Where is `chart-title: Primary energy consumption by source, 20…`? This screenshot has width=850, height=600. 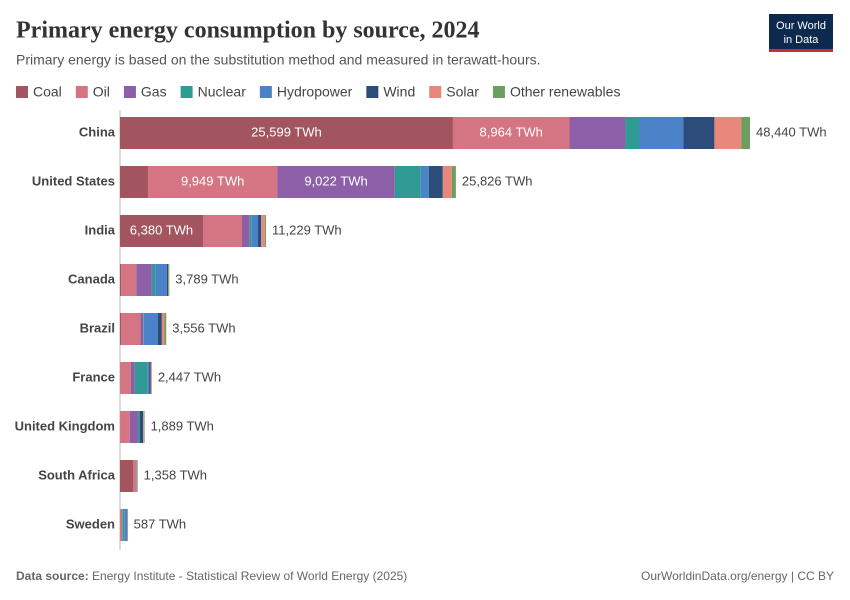 chart-title: Primary energy consumption by source, 20… is located at coordinates (248, 31).